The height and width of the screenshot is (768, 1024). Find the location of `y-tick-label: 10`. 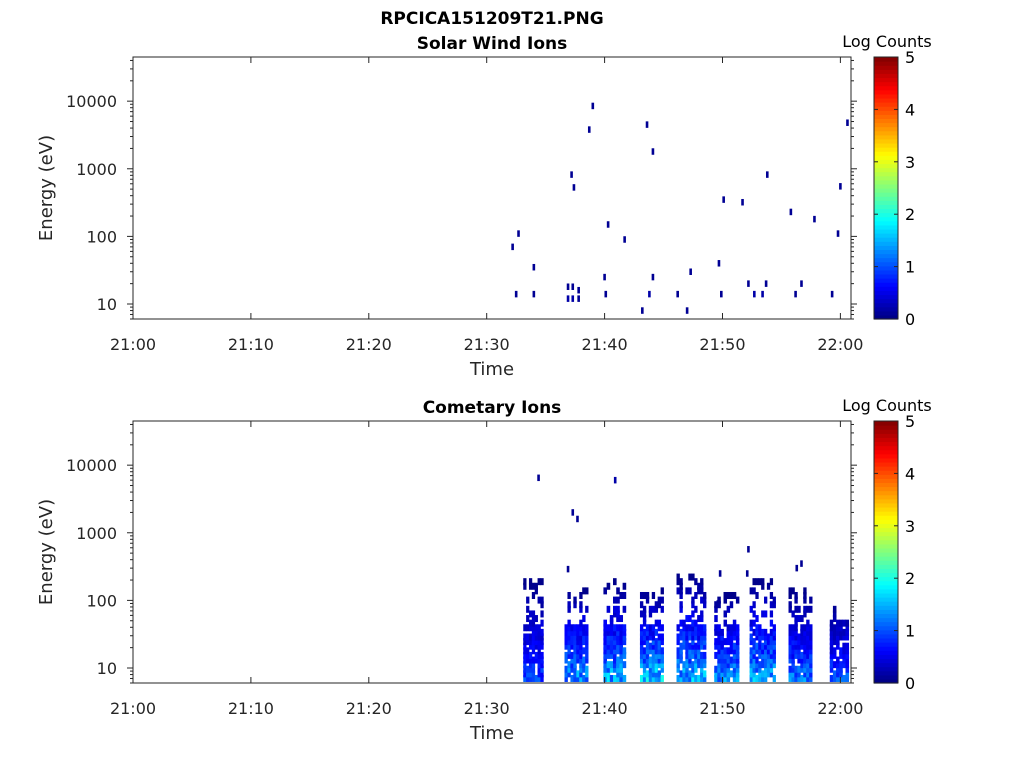

y-tick-label: 10 is located at coordinates (107, 668).